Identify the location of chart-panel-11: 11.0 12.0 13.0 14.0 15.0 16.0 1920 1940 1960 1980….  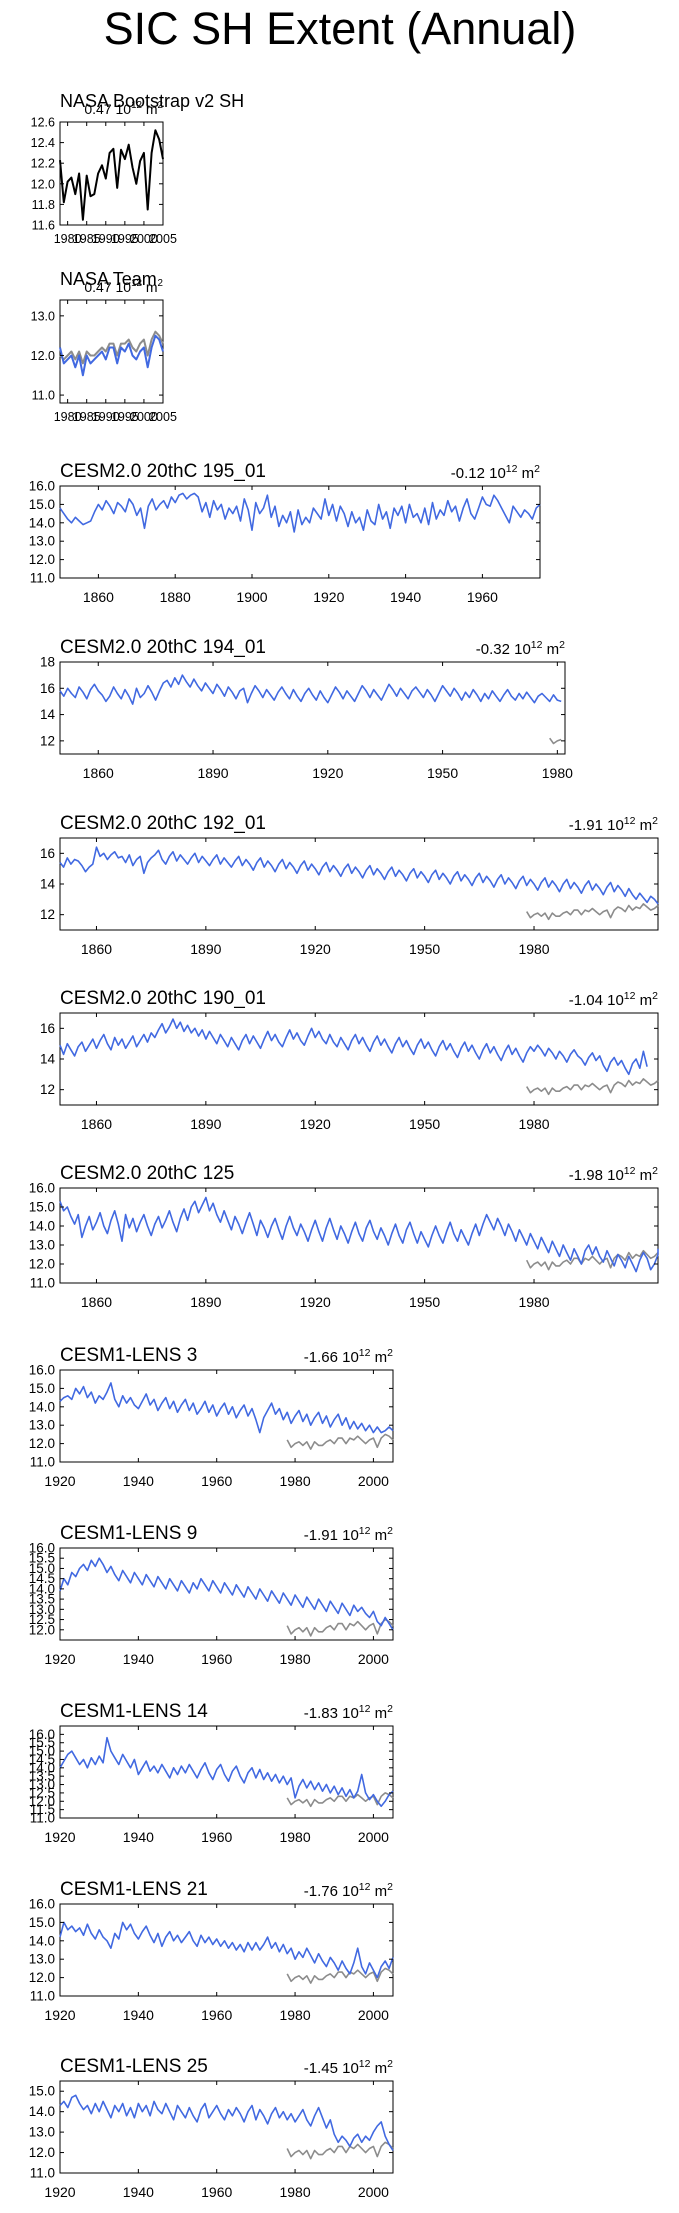
(211, 1951).